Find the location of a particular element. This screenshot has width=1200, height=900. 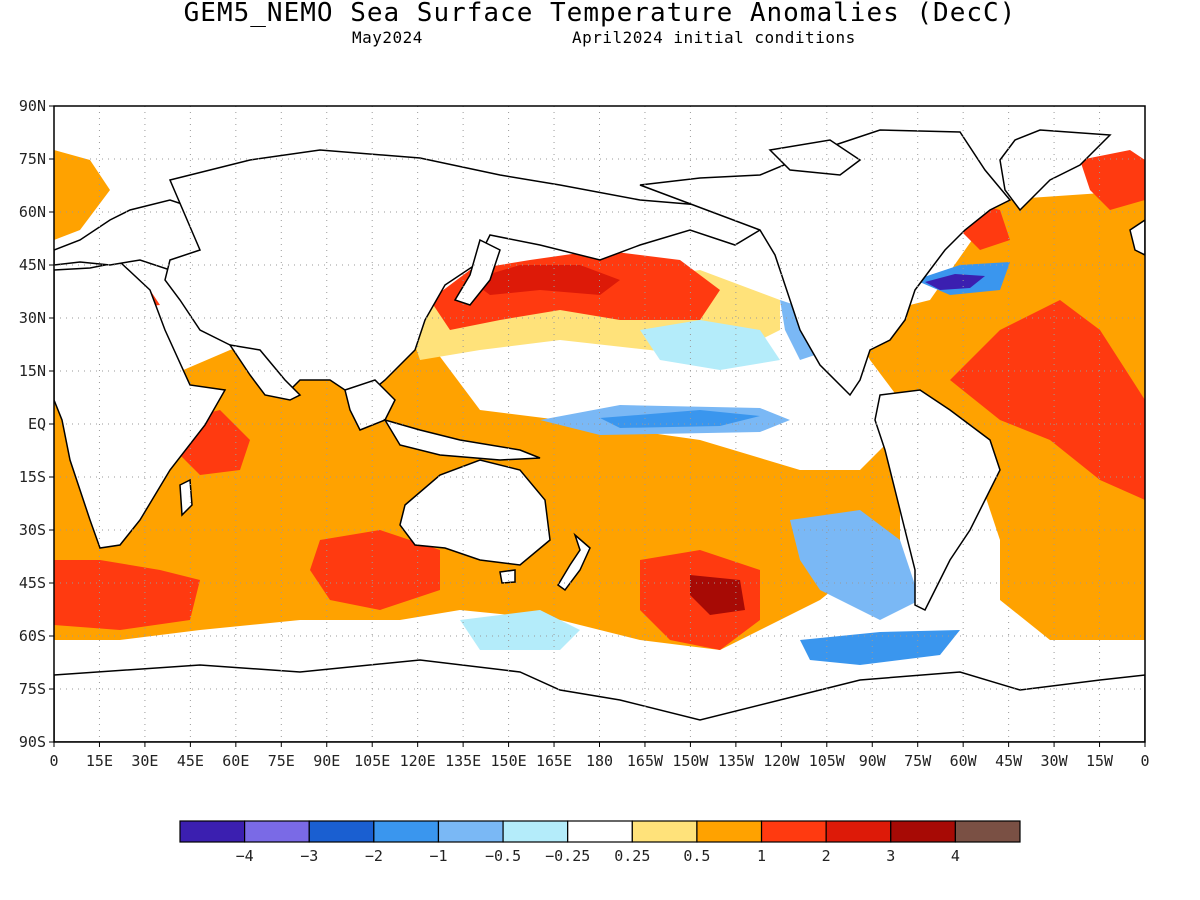

y-tick-label: 30S is located at coordinates (32, 530).